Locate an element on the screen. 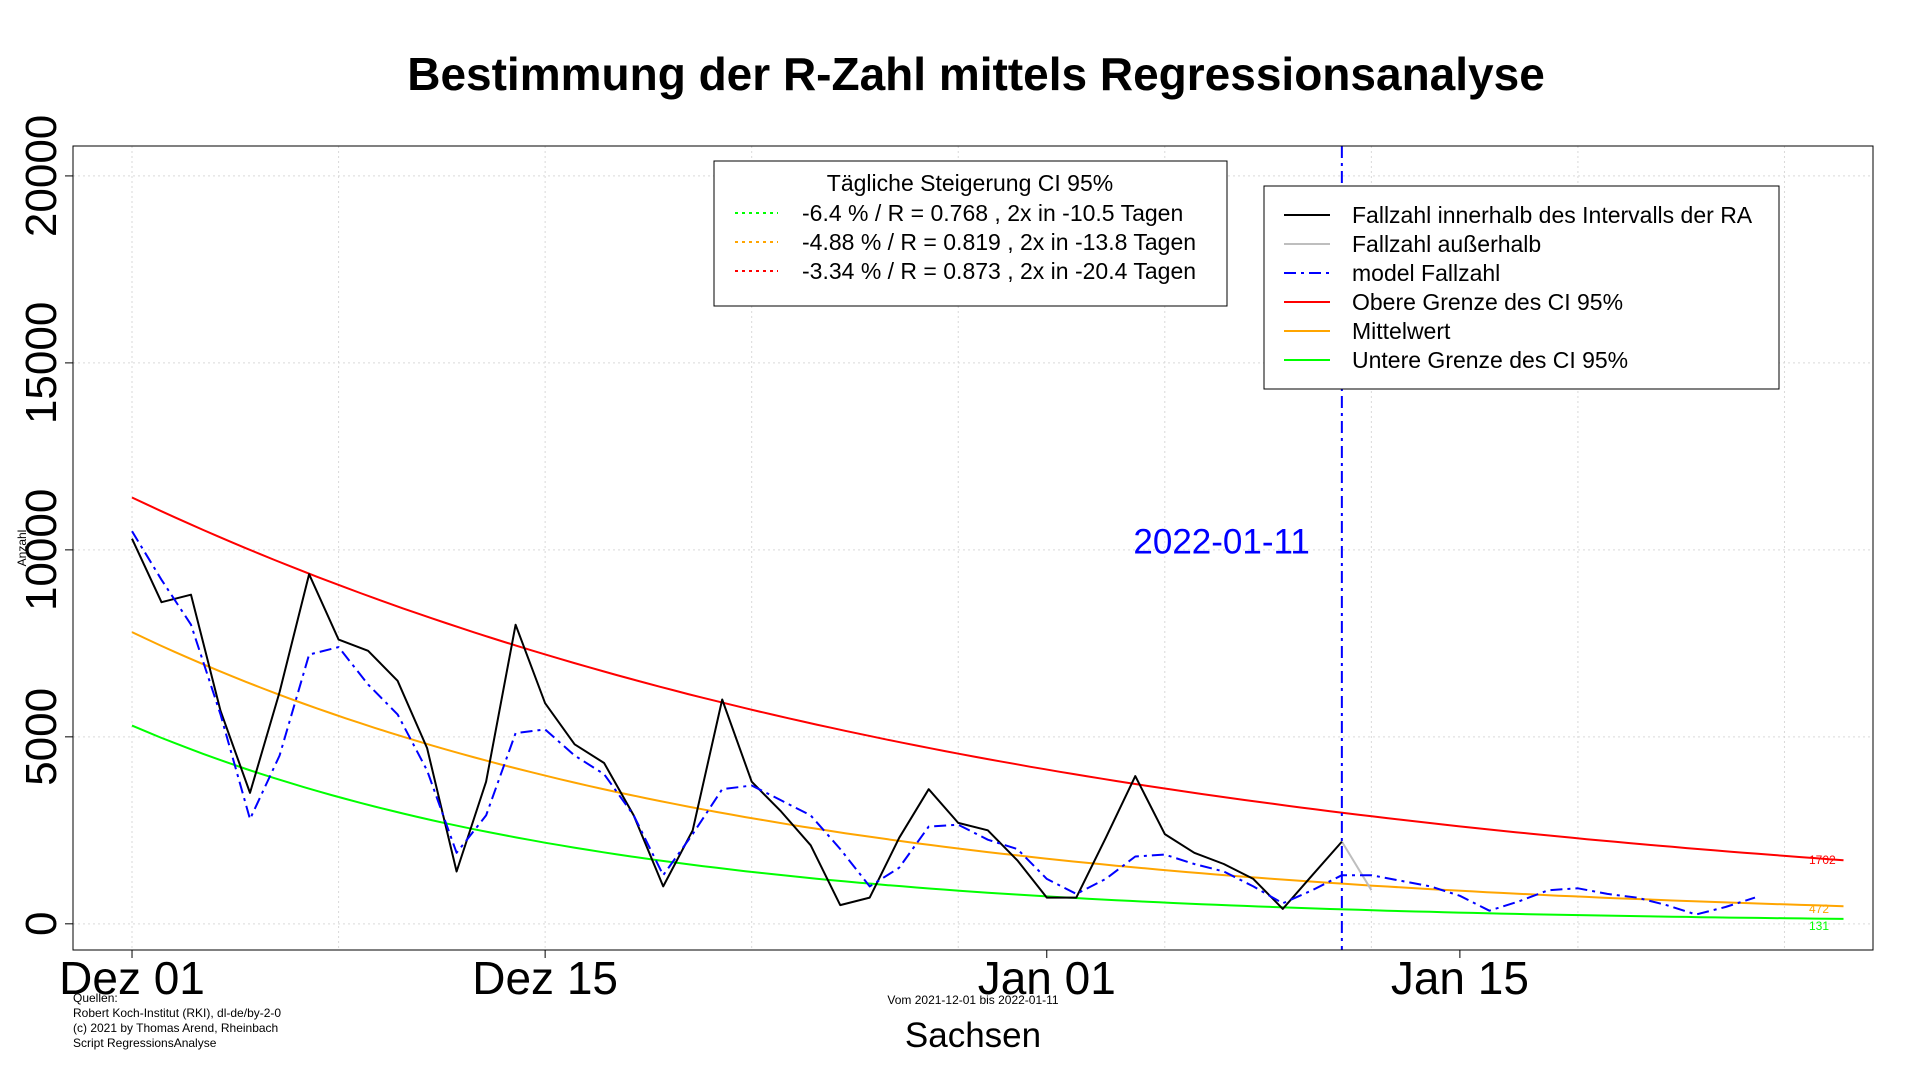 This screenshot has width=1920, height=1080. x-tick-label: Dez 01 is located at coordinates (132, 978).